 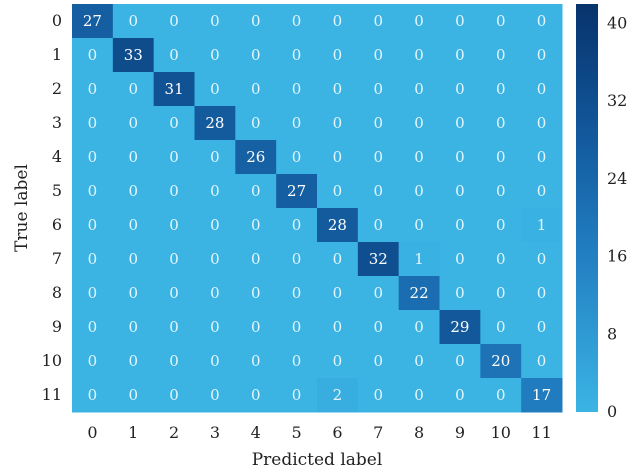 I want to click on y-tick-label: 9, so click(x=57, y=326).